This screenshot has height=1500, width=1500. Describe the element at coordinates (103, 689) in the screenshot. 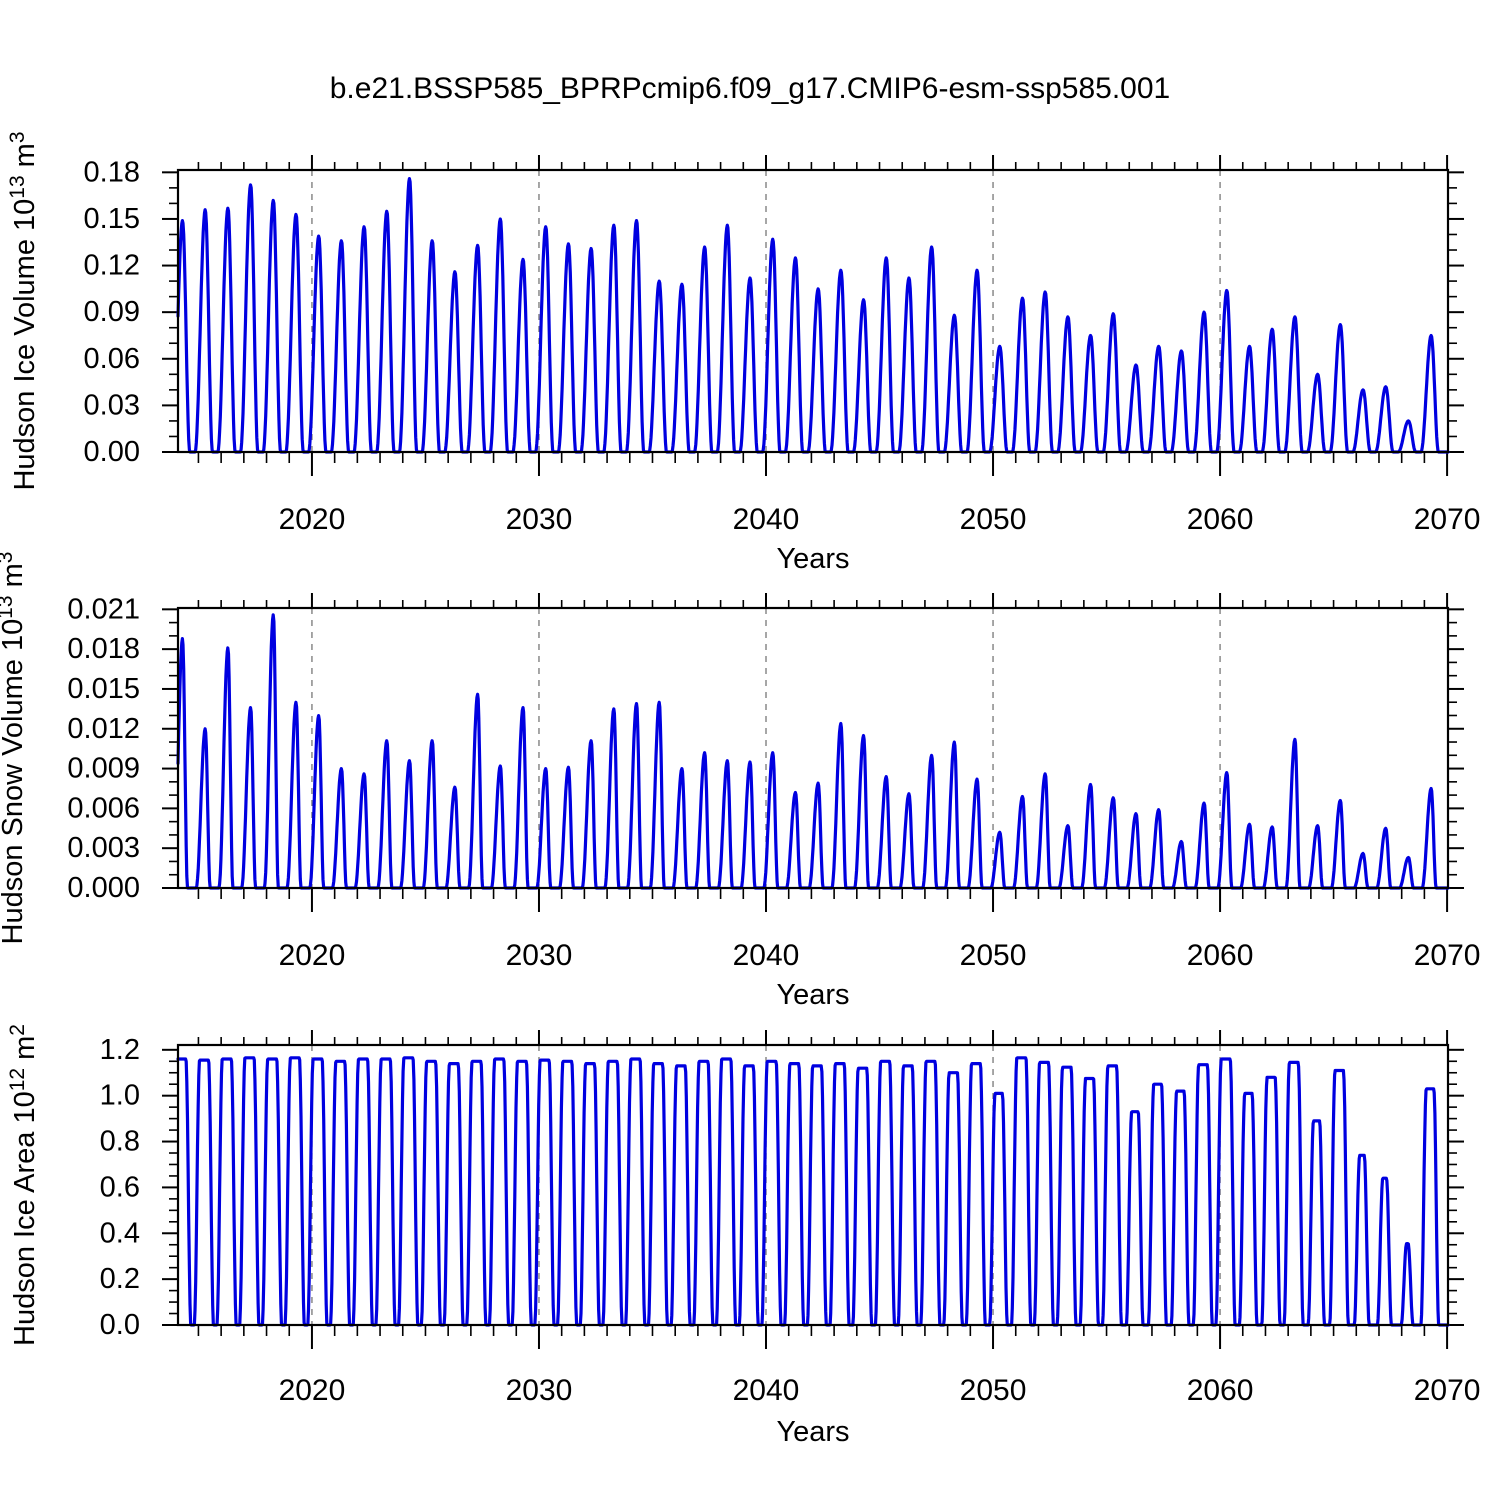

I see `y-tick-label: 0.015` at that location.